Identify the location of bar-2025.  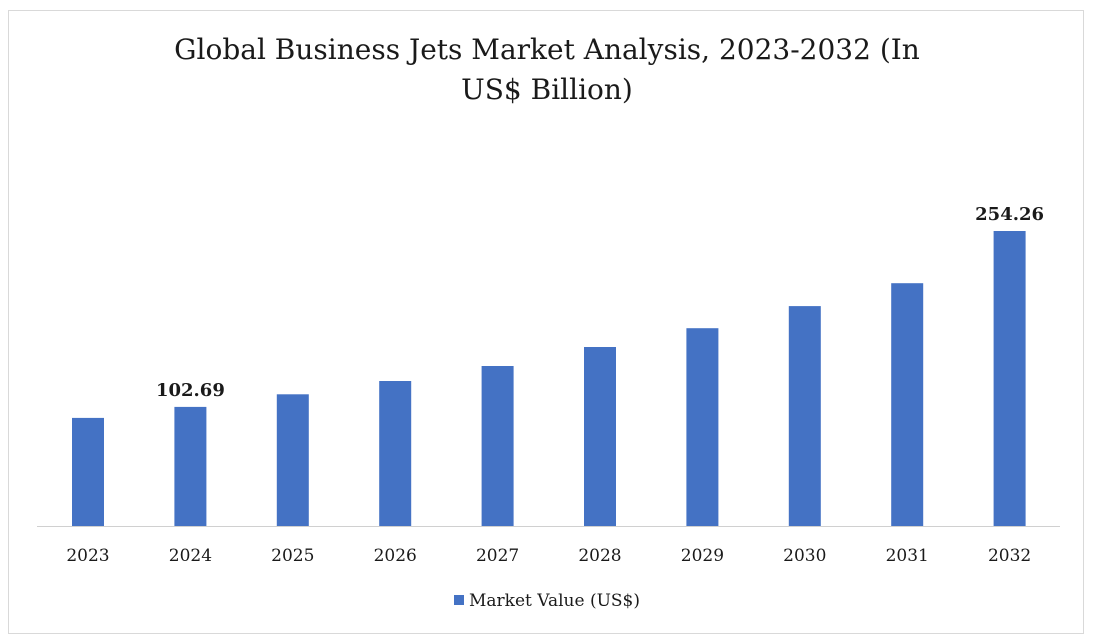
(292, 460).